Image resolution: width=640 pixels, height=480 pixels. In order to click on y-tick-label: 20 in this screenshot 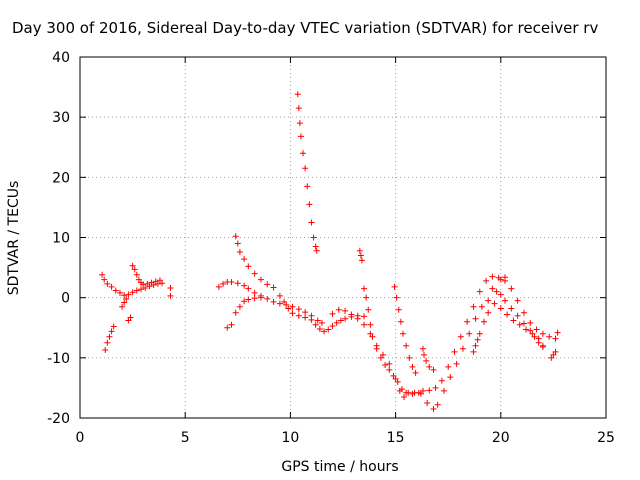, I will do `click(61, 178)`.